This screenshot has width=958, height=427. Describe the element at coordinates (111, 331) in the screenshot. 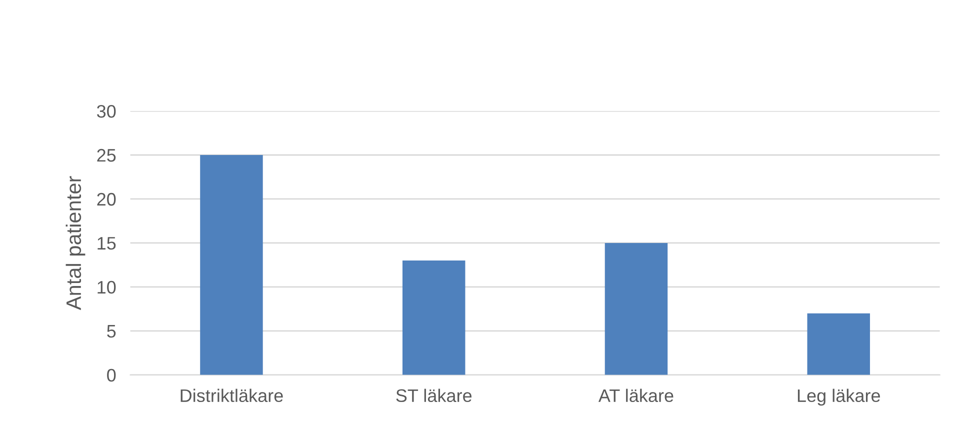

I see `y-tick-label: 5` at that location.